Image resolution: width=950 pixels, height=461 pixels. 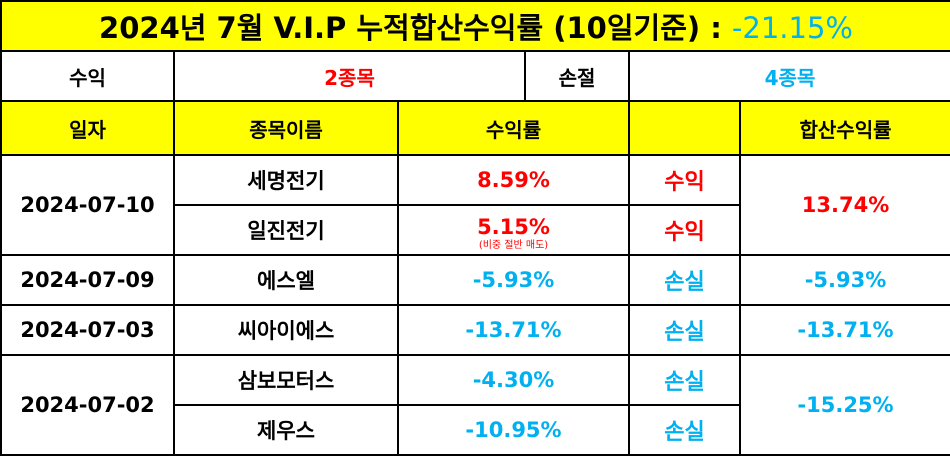 I want to click on table-row: 2024-07-09 에스엘 -5.93% 손실 -5.93%, so click(x=475, y=280).